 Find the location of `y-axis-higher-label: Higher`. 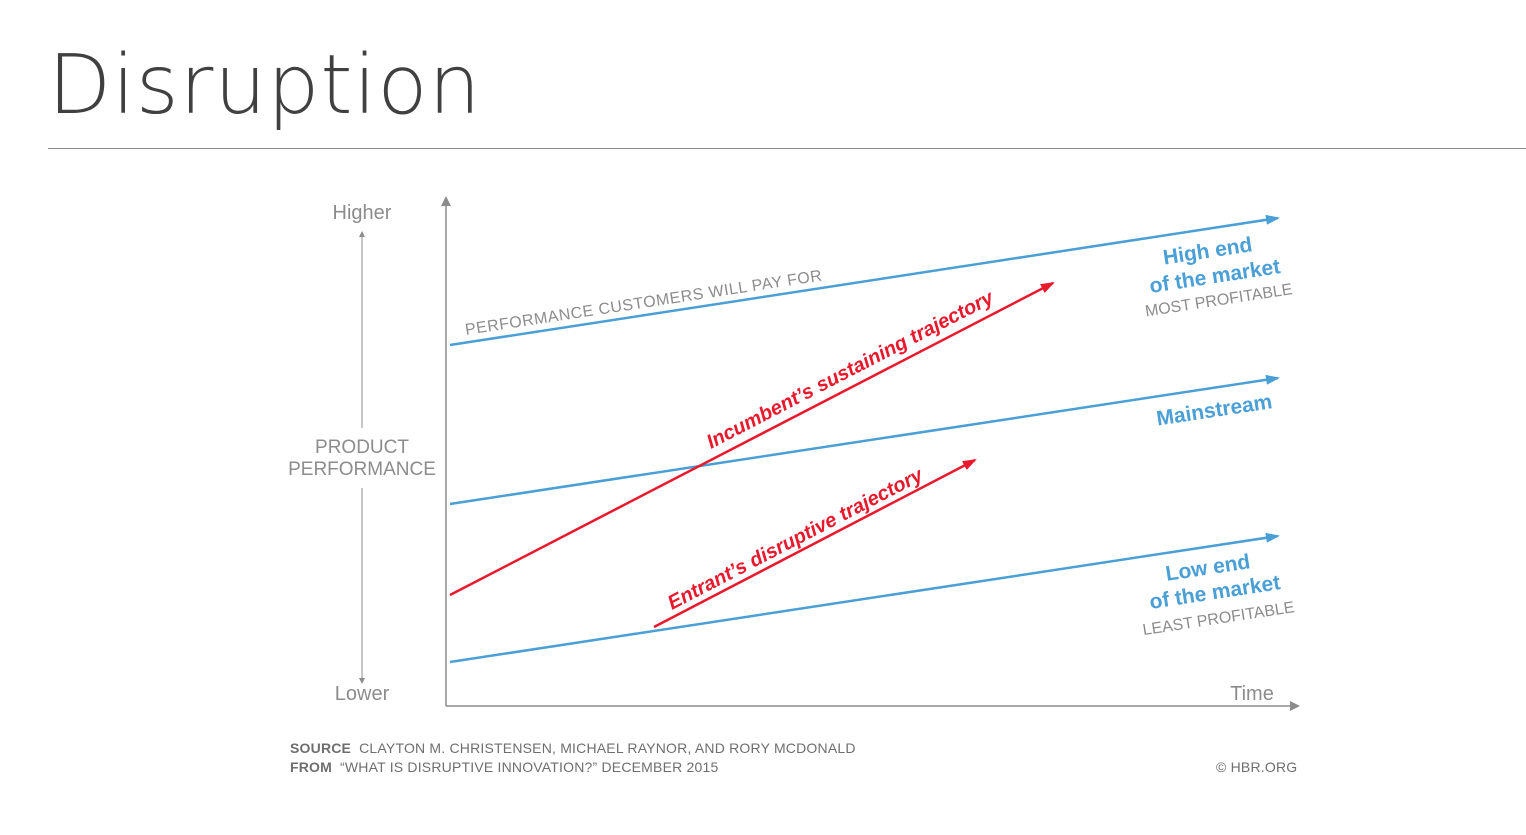

y-axis-higher-label: Higher is located at coordinates (362, 213).